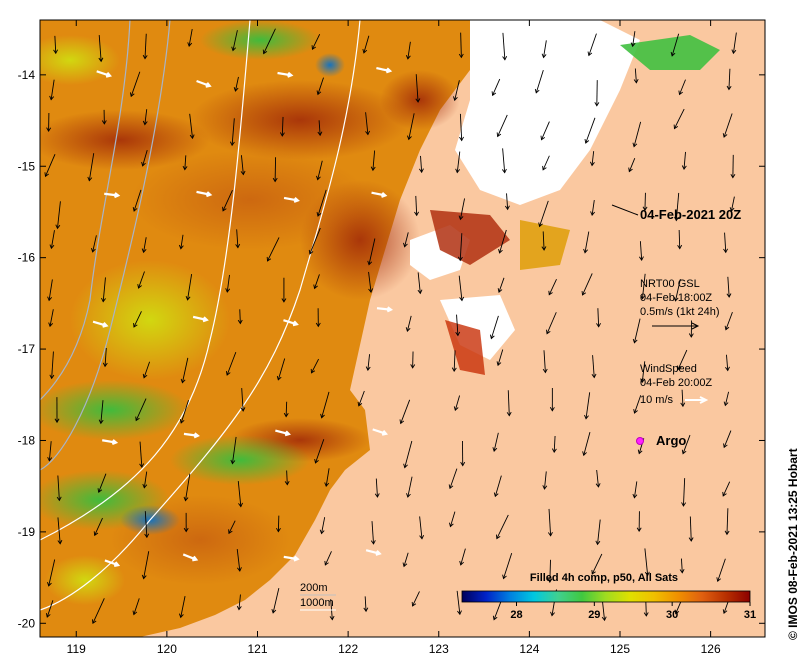  What do you see at coordinates (27, 532) in the screenshot?
I see `y-tick-label: -19` at bounding box center [27, 532].